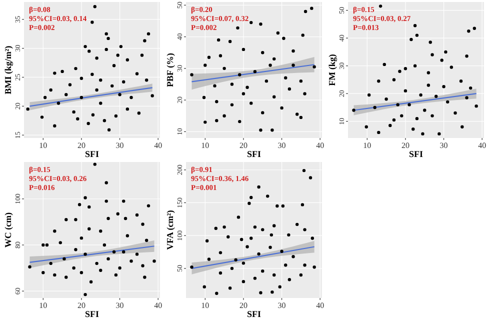 This screenshot has width=492, height=320. Describe the element at coordinates (8, 70) in the screenshot. I see `y-axis-title: BMI (kg/m²)` at that location.